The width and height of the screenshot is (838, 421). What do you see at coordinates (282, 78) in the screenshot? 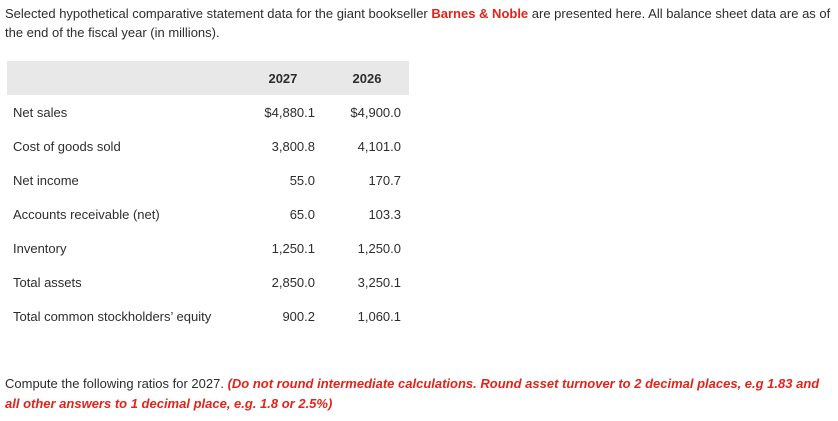
I see `header-year-2027: 2027` at bounding box center [282, 78].